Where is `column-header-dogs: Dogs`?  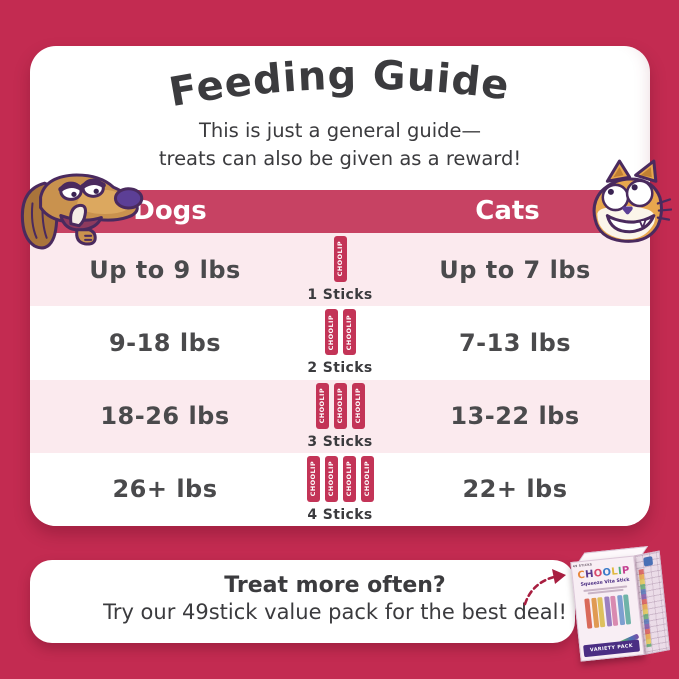 column-header-dogs: Dogs is located at coordinates (170, 211).